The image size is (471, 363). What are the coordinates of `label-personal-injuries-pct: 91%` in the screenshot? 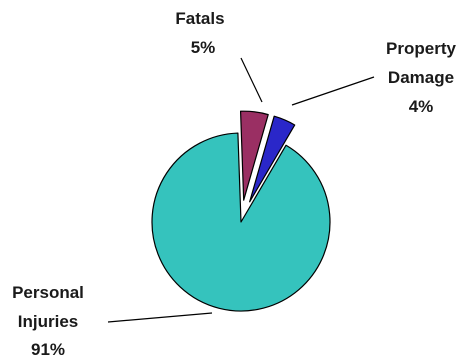 It's located at (48, 349).